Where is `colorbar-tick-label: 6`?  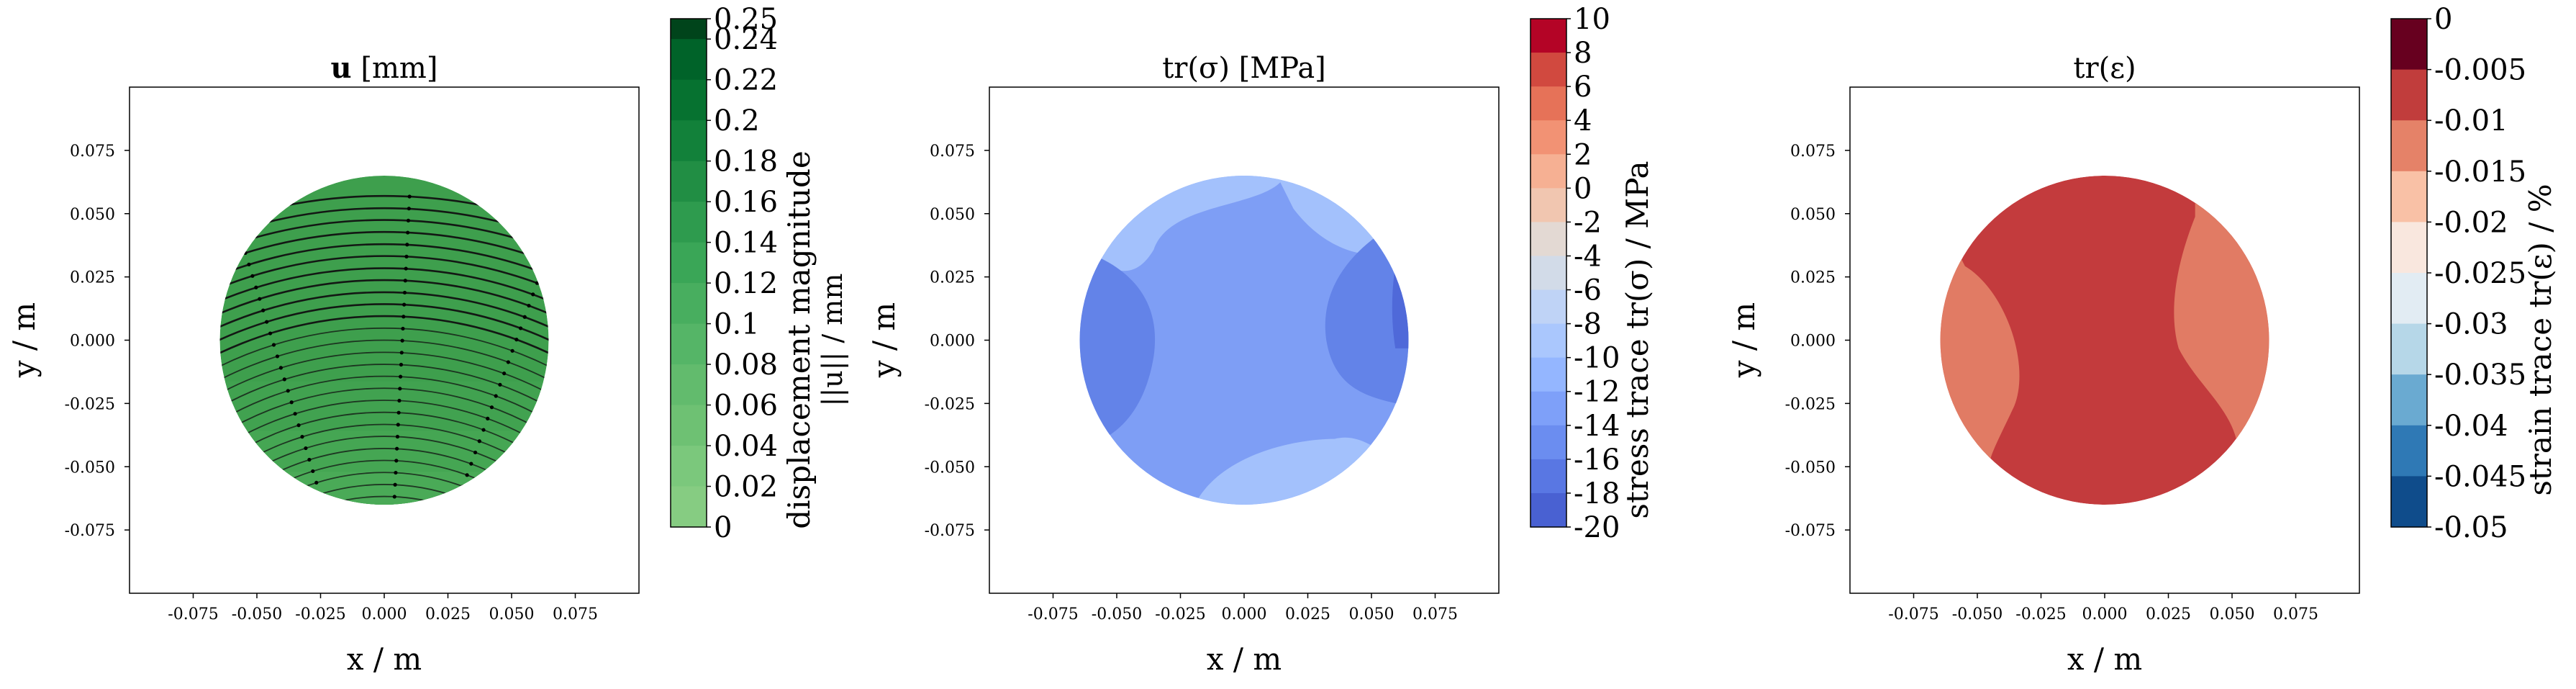
colorbar-tick-label: 6 is located at coordinates (1583, 87).